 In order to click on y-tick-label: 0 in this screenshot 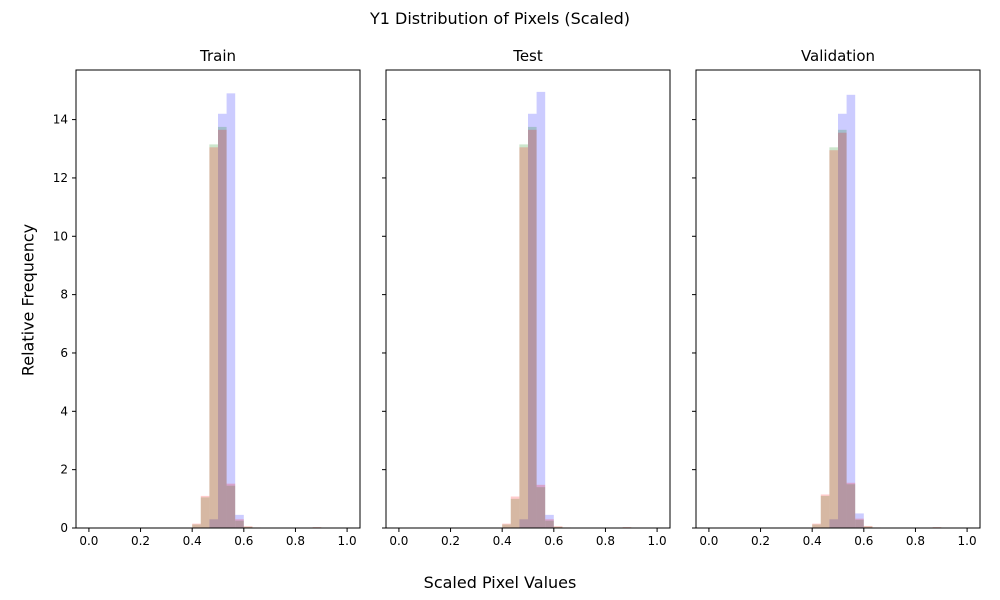, I will do `click(64, 528)`.